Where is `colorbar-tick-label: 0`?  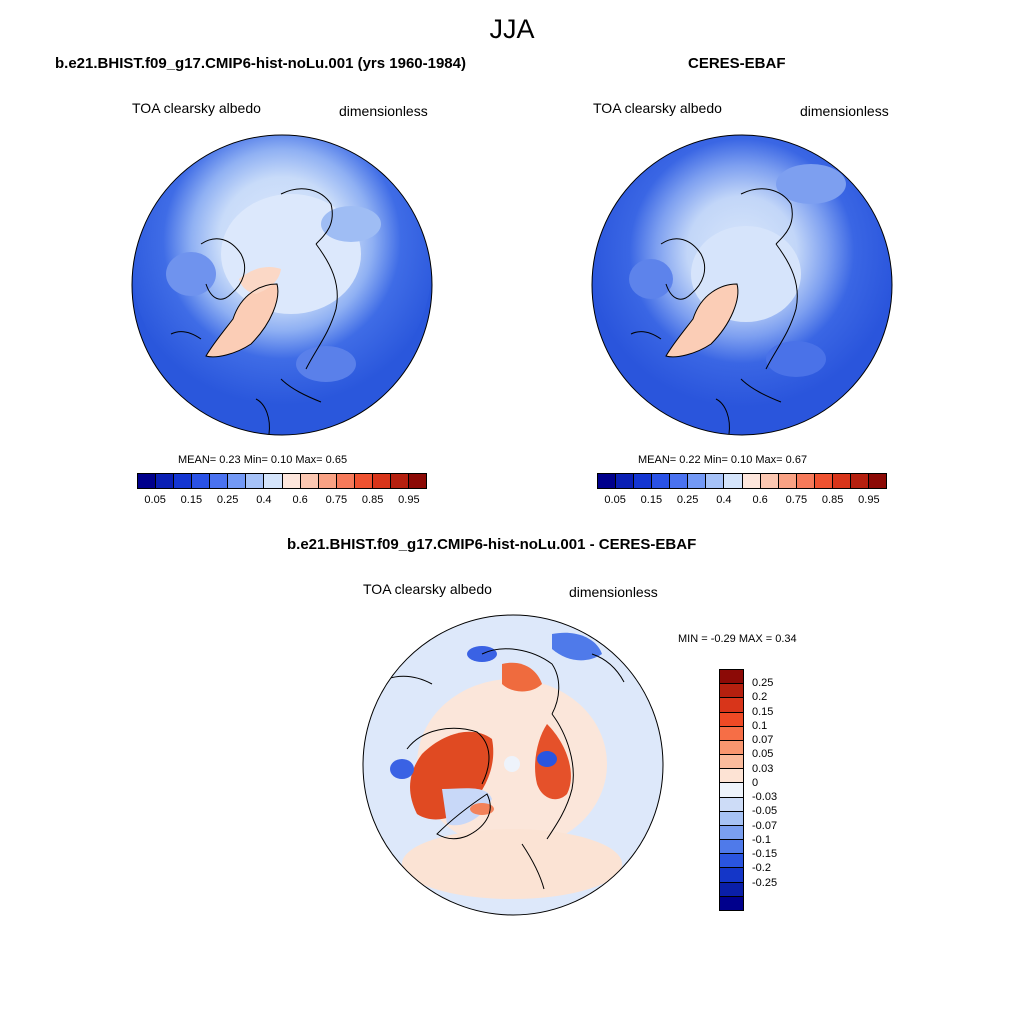 colorbar-tick-label: 0 is located at coordinates (755, 782).